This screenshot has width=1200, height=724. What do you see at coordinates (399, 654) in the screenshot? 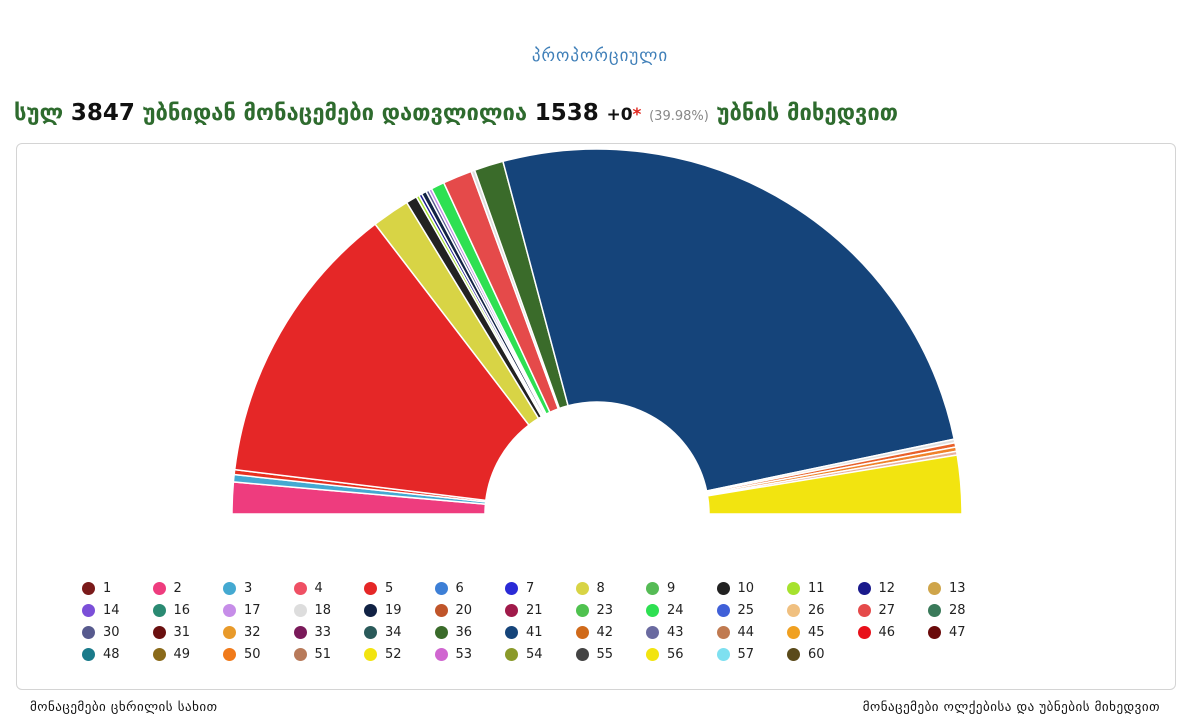
I see `legend-item-52: 52` at bounding box center [399, 654].